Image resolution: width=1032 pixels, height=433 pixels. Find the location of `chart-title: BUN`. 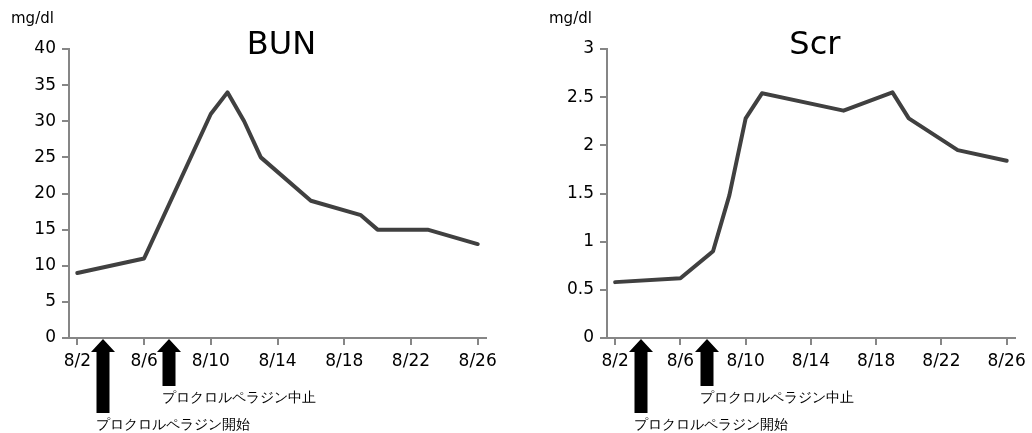

chart-title: BUN is located at coordinates (281, 43).